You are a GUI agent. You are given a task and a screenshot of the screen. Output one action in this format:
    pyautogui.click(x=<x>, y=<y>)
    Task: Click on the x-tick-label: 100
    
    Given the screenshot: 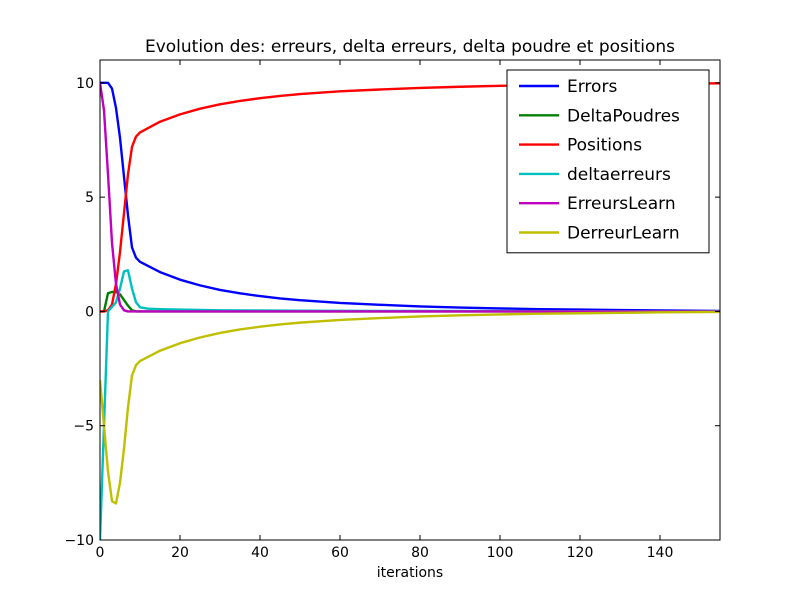 What is the action you would take?
    pyautogui.click(x=500, y=553)
    